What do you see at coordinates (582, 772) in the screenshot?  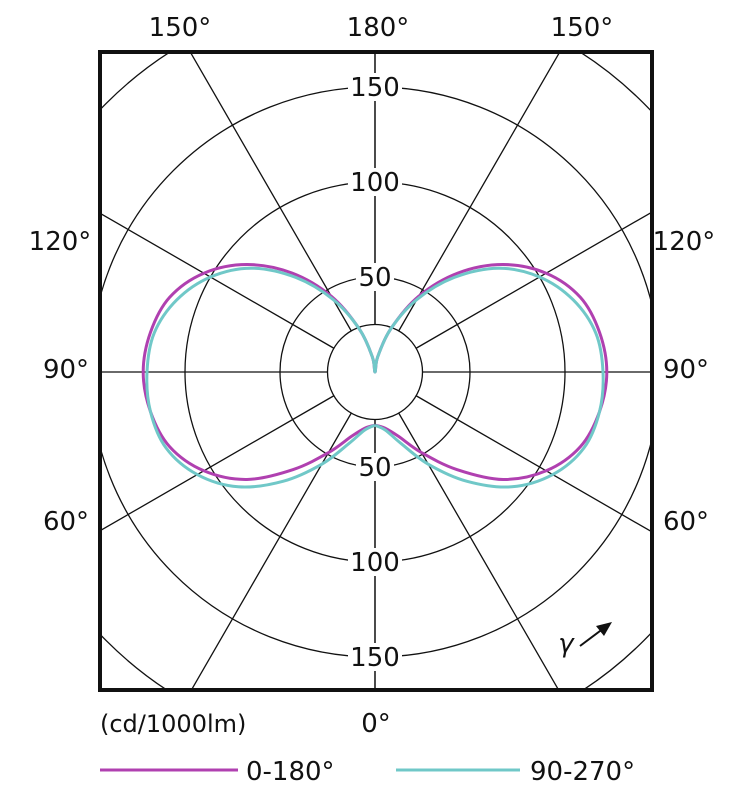 I see `legend-label-90-270: 90-270°` at bounding box center [582, 772].